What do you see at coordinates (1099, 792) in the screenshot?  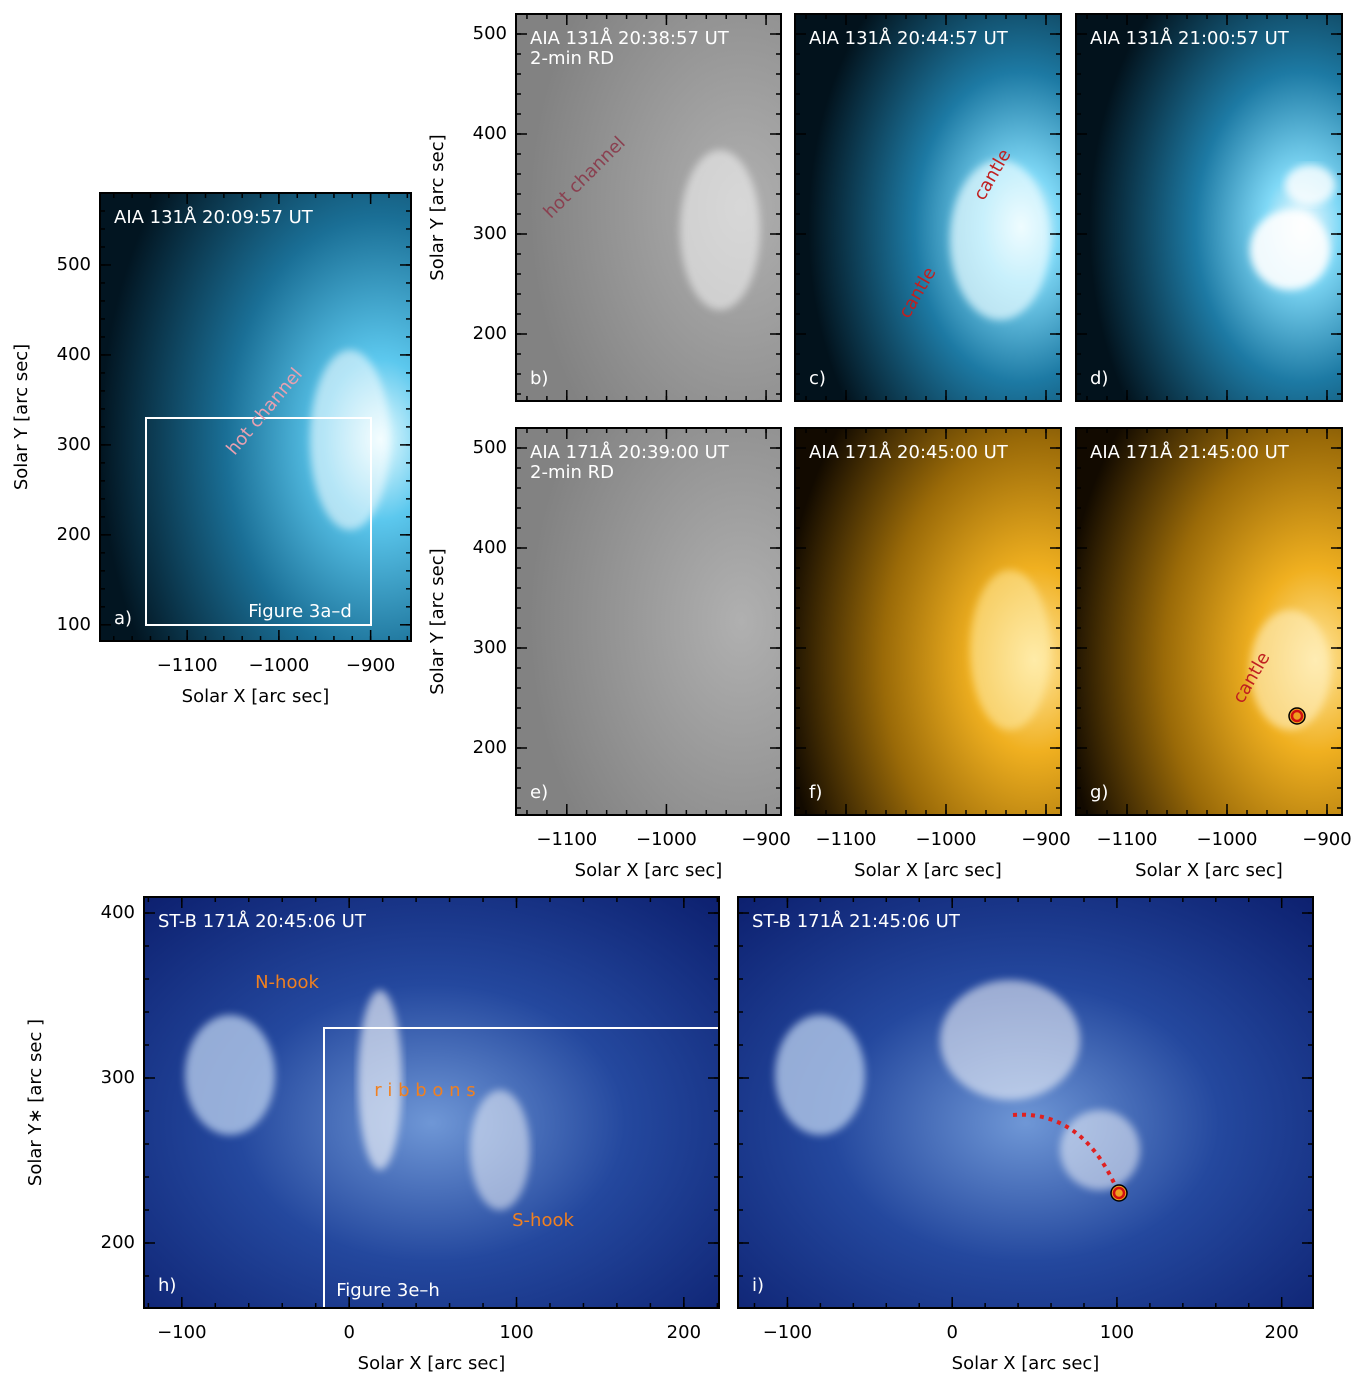 I see `panel-label: g)` at bounding box center [1099, 792].